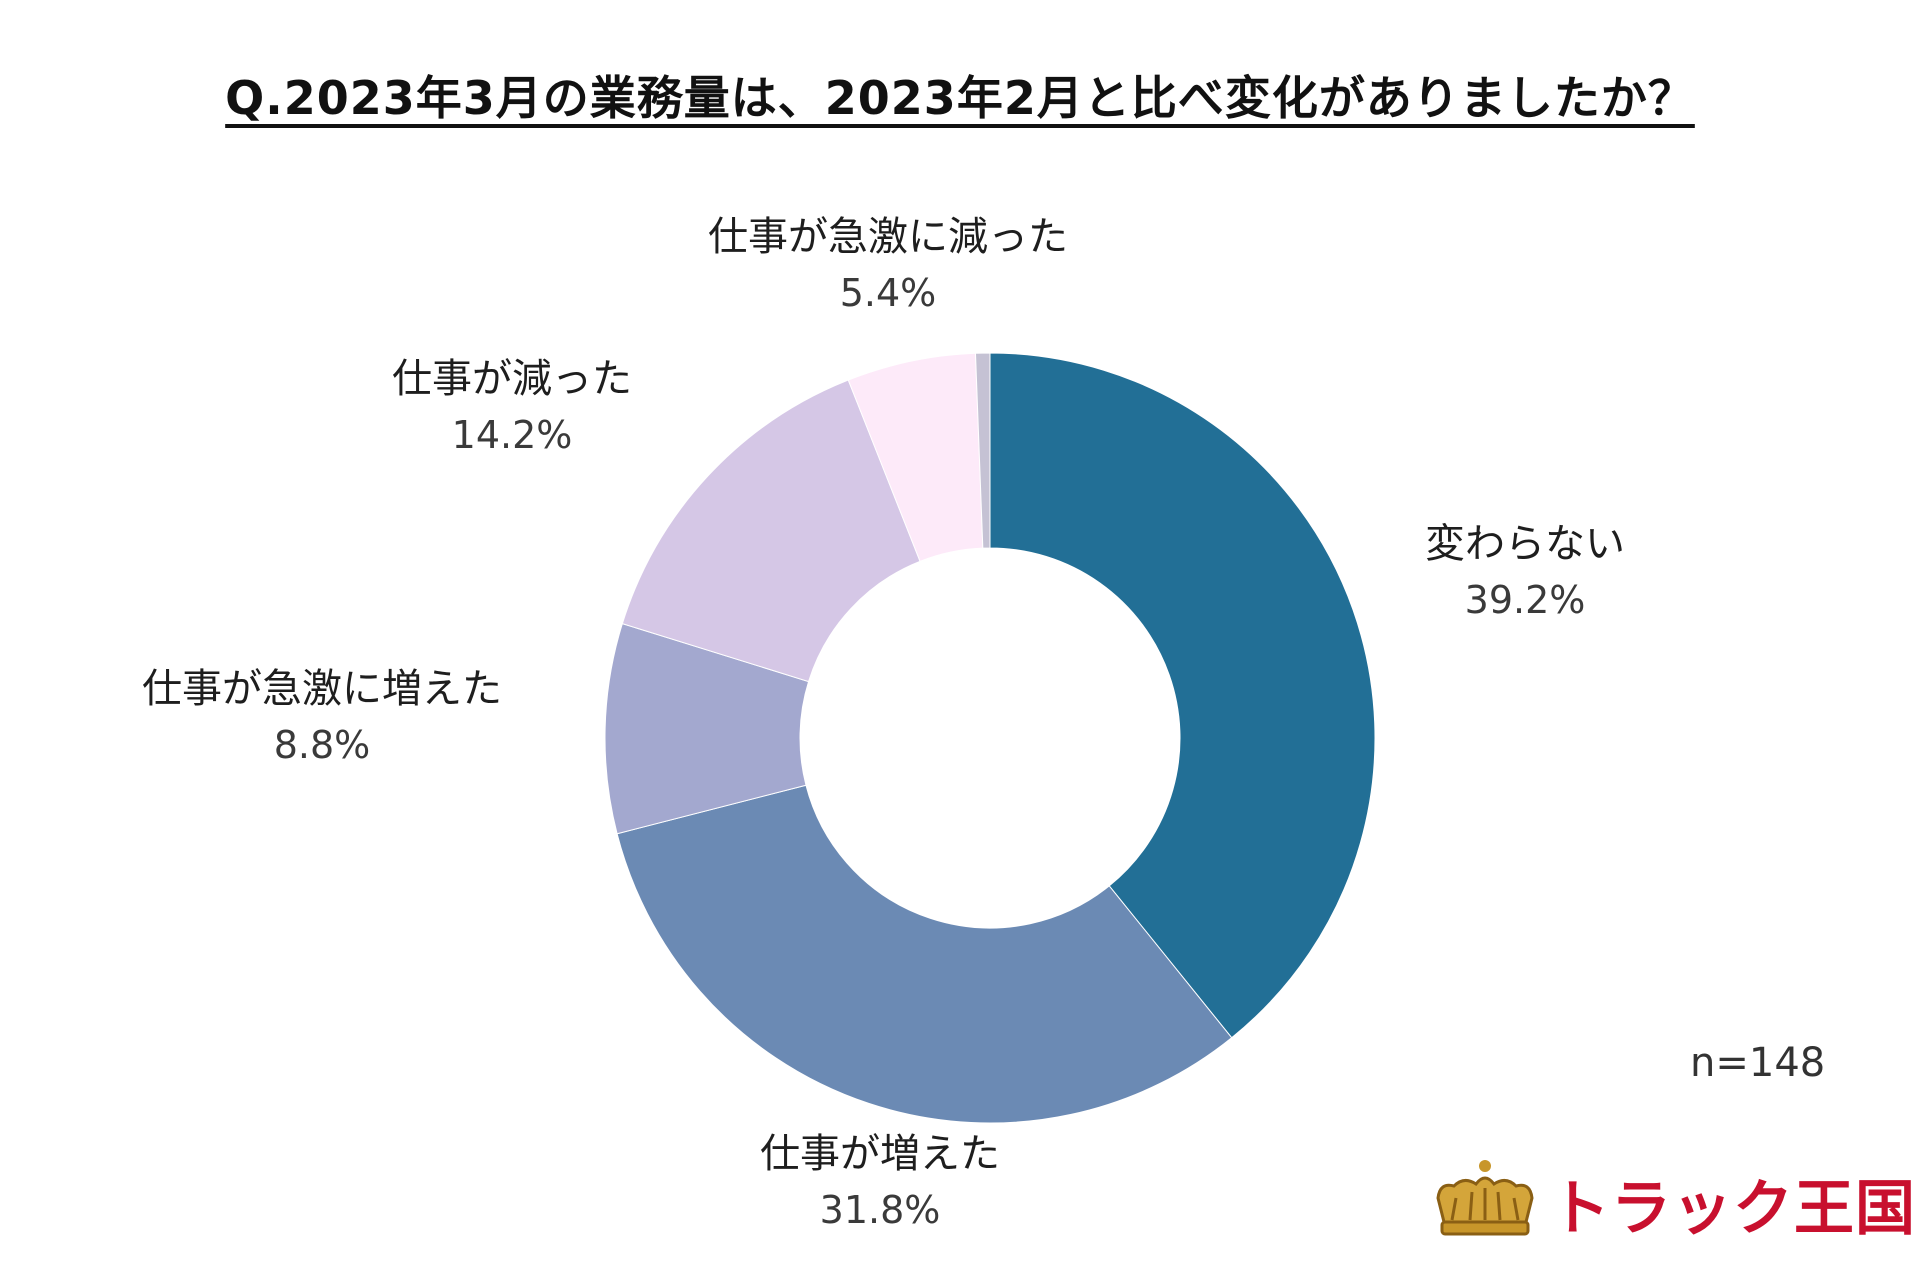 The width and height of the screenshot is (1920, 1280). Describe the element at coordinates (1525, 544) in the screenshot. I see `slice-label-name: 変わらない` at that location.